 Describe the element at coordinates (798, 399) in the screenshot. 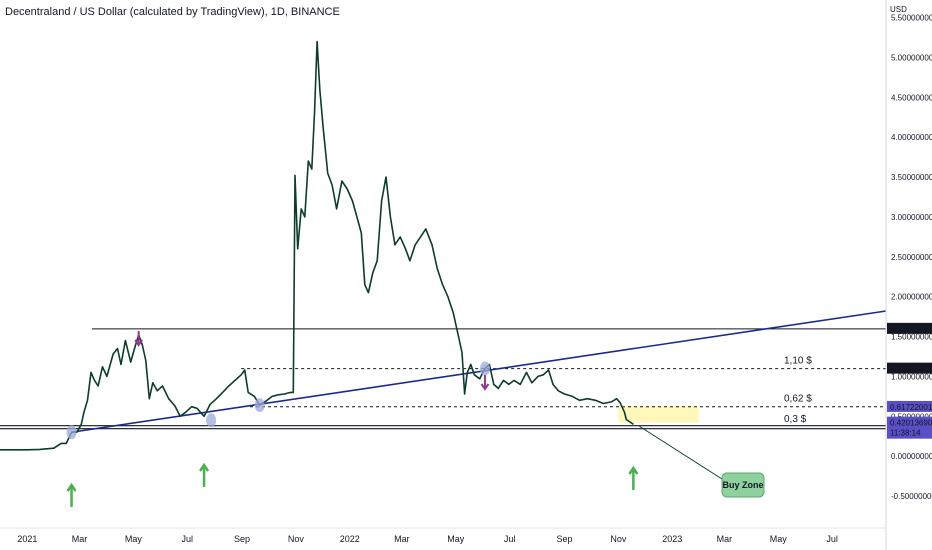

I see `level-annotation: 0,62 $` at that location.